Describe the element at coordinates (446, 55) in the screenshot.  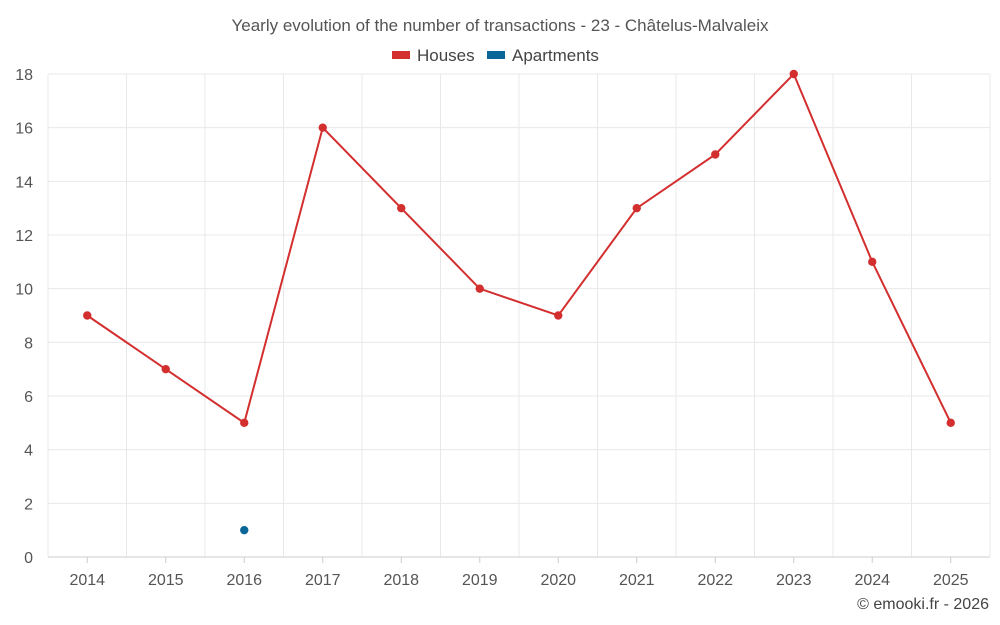
I see `legend-label-houses: Houses` at that location.